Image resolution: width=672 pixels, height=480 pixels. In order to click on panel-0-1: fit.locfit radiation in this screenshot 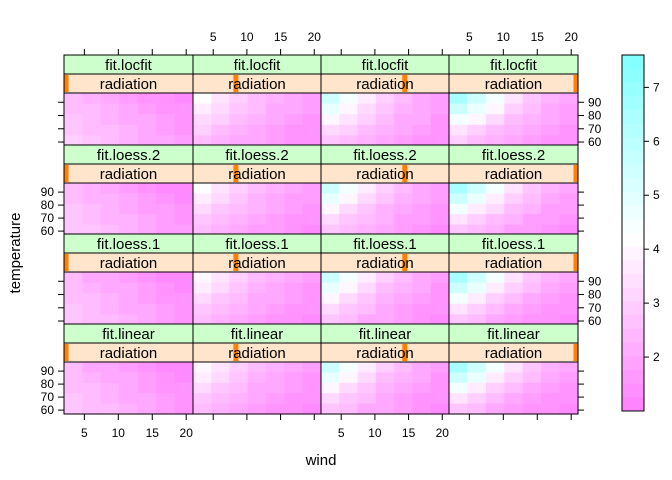, I will do `click(257, 100)`.